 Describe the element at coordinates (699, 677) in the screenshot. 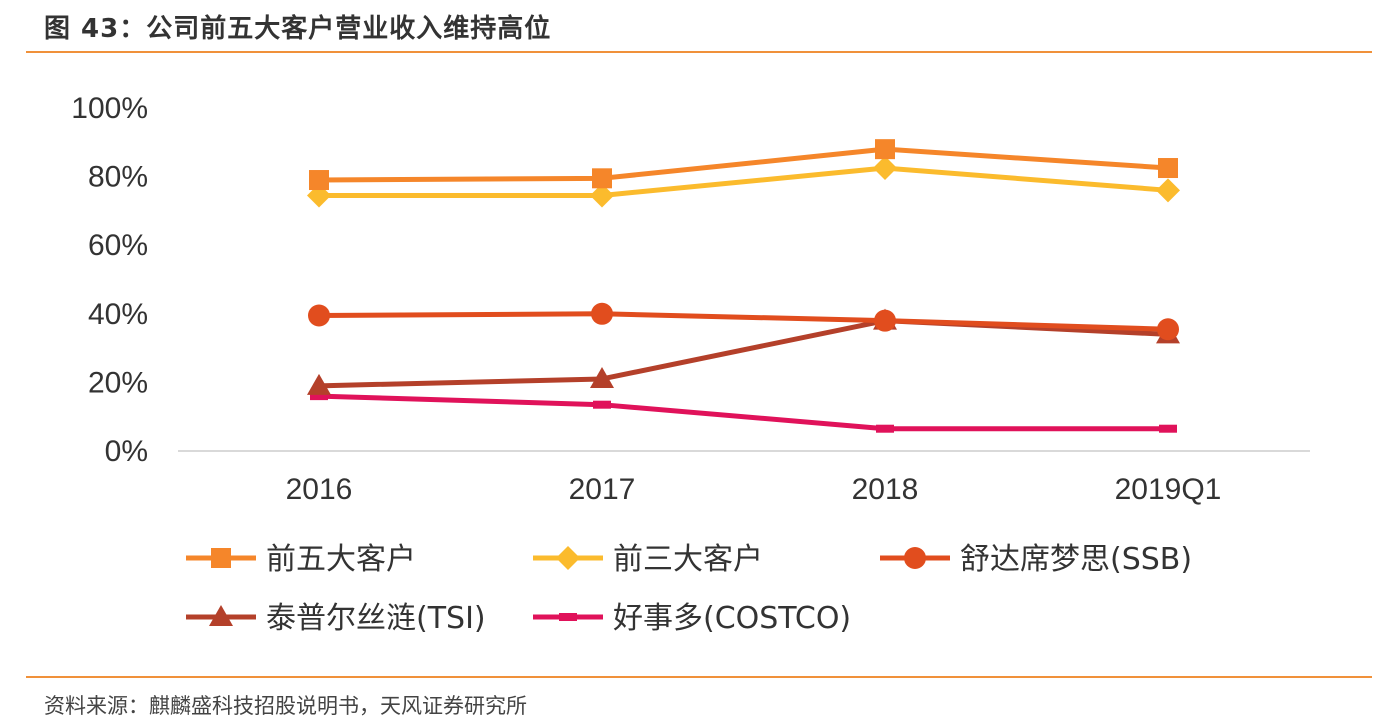

I see `source-divider` at that location.